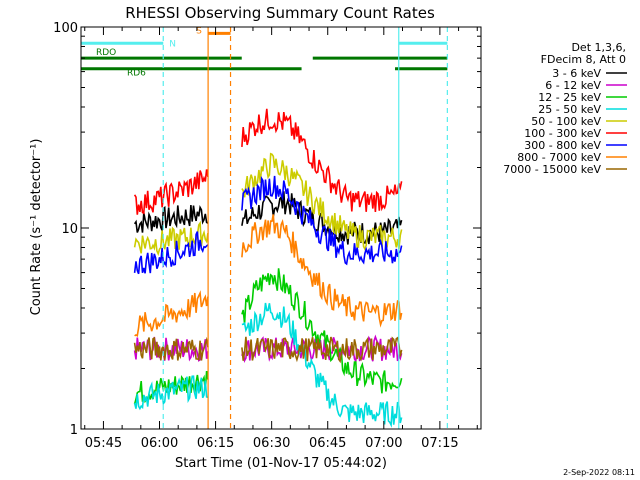  I want to click on interval-label-rd6: RD6, so click(136, 74).